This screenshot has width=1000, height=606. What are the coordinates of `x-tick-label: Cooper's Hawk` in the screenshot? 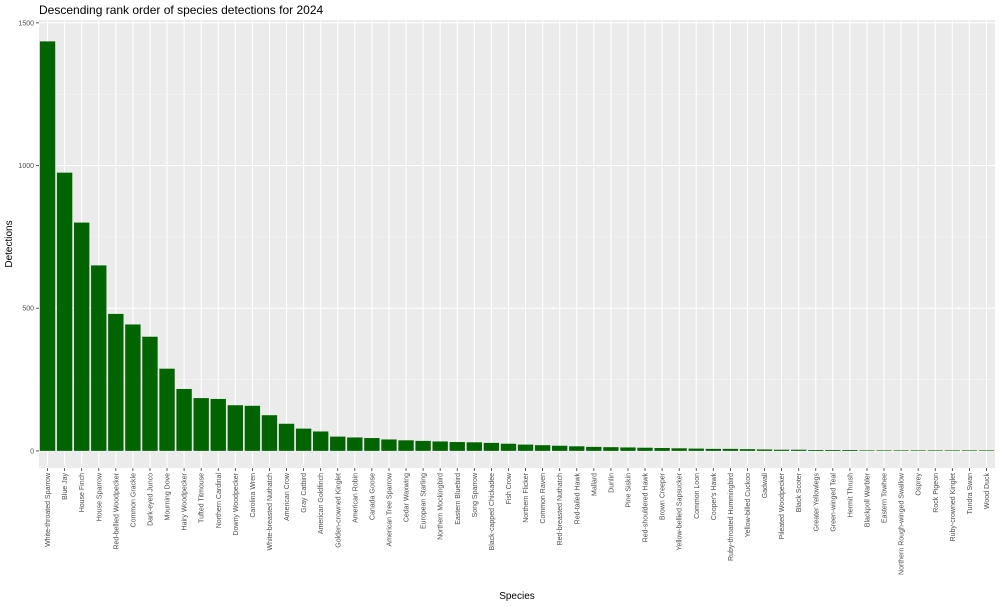 It's located at (714, 497).